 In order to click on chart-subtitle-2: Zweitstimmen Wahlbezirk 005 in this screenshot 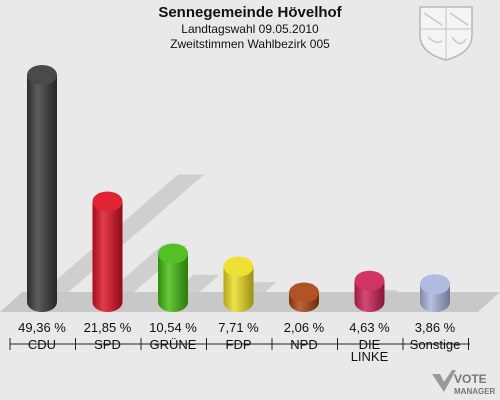, I will do `click(250, 44)`.